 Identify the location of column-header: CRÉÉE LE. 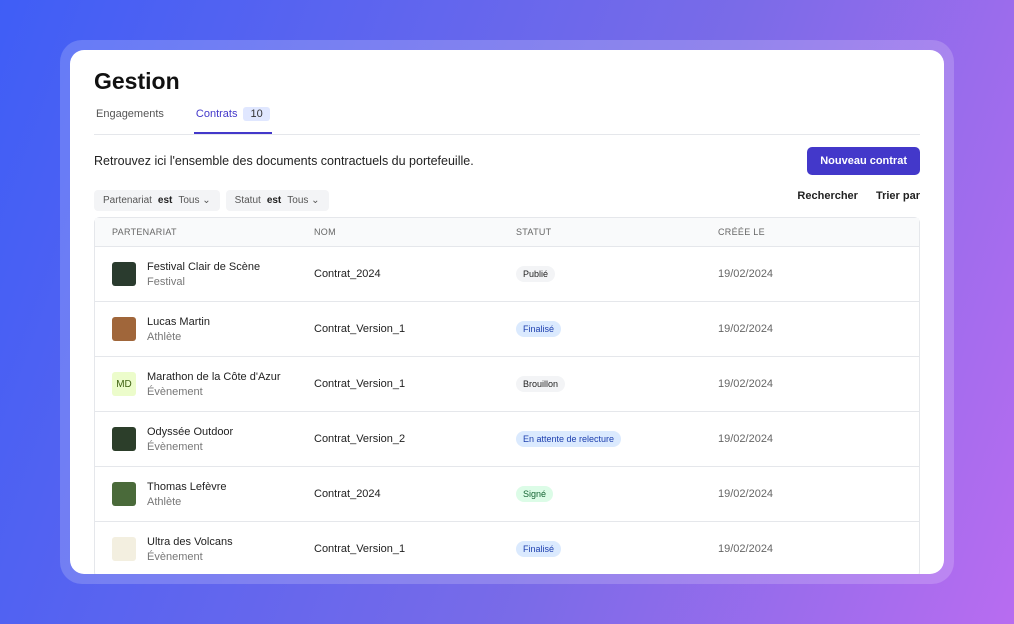
(741, 232).